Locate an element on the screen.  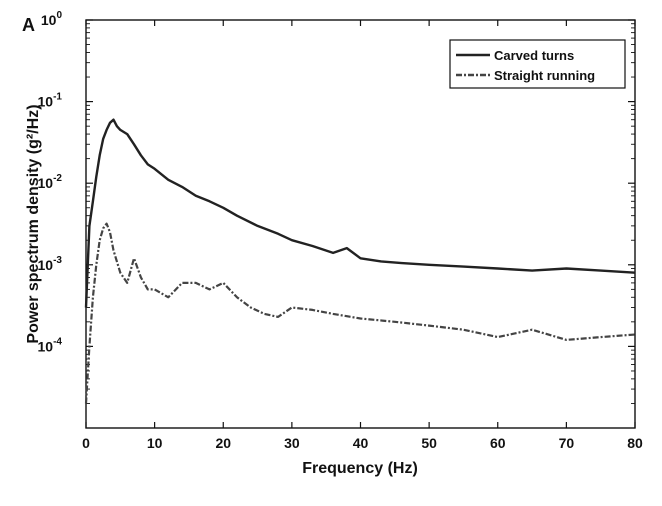
legend-label-straight-running: Straight running is located at coordinates (544, 75).